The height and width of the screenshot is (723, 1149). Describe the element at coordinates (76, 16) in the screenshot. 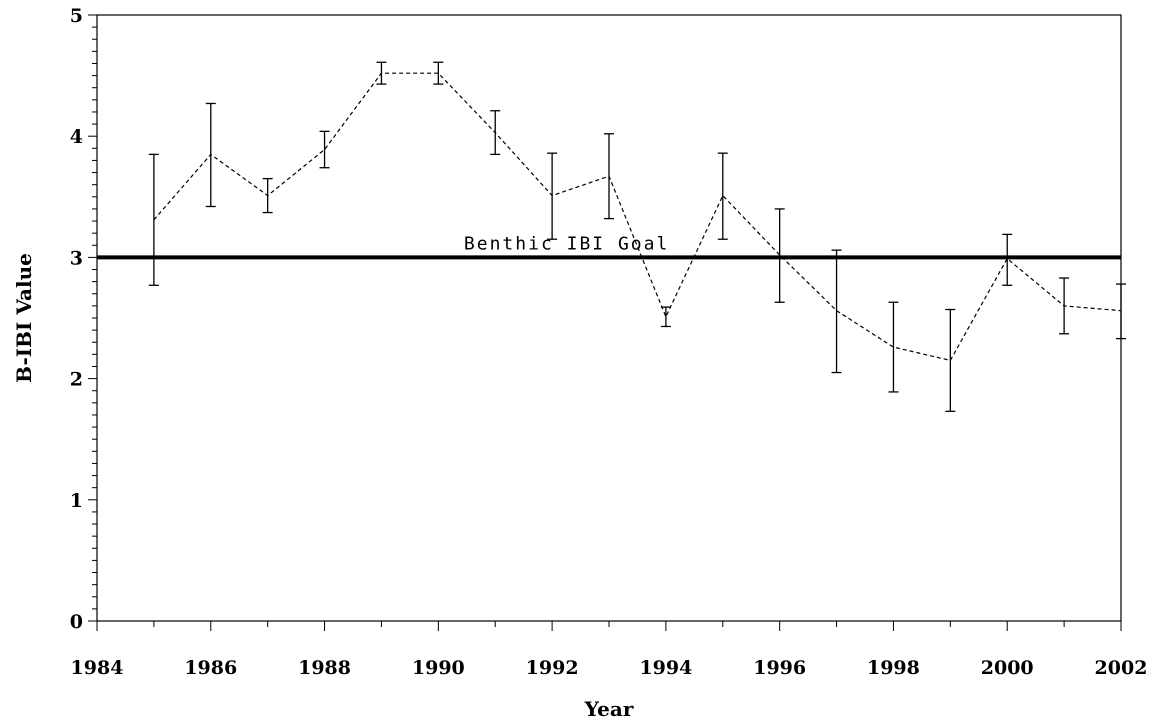

I see `y-tick-label: 5` at that location.